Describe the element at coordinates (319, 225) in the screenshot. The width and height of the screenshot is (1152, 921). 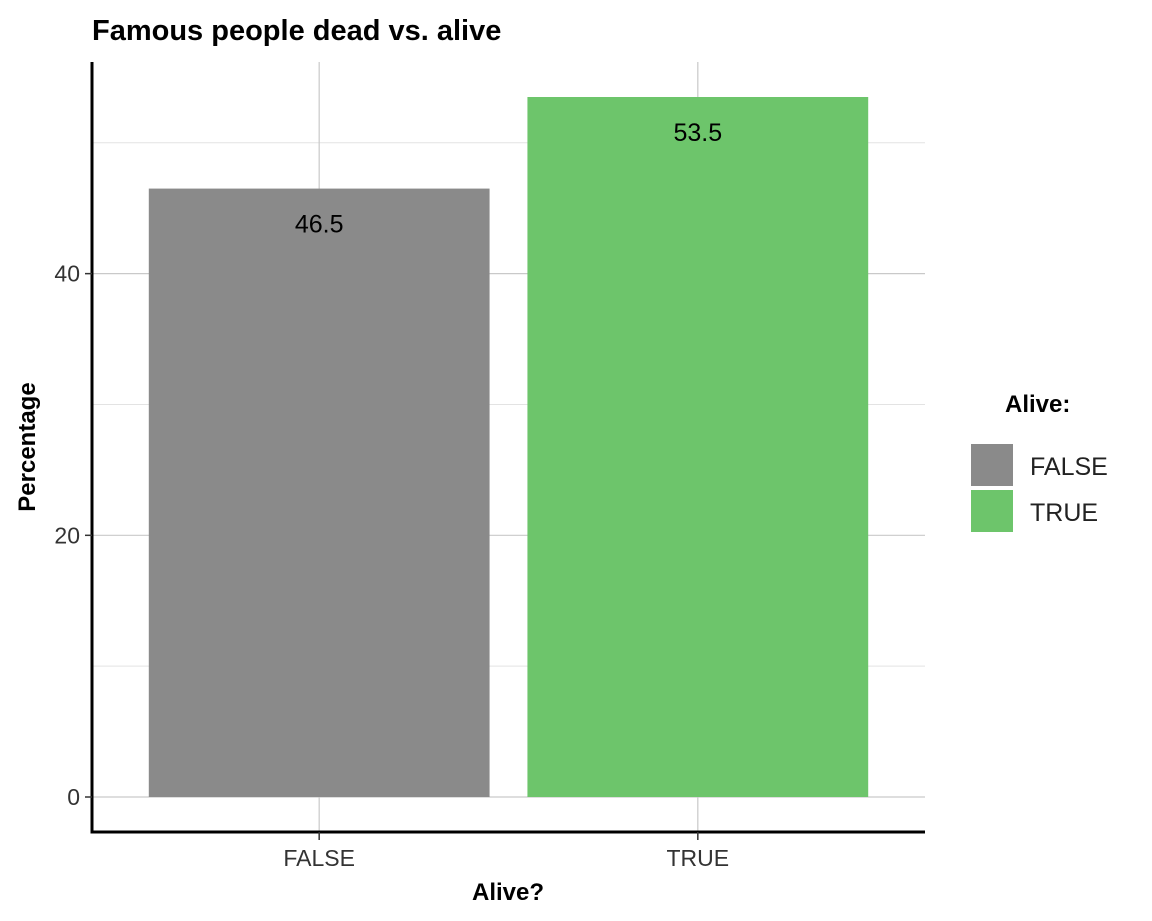
I see `data-label: 46.5` at that location.